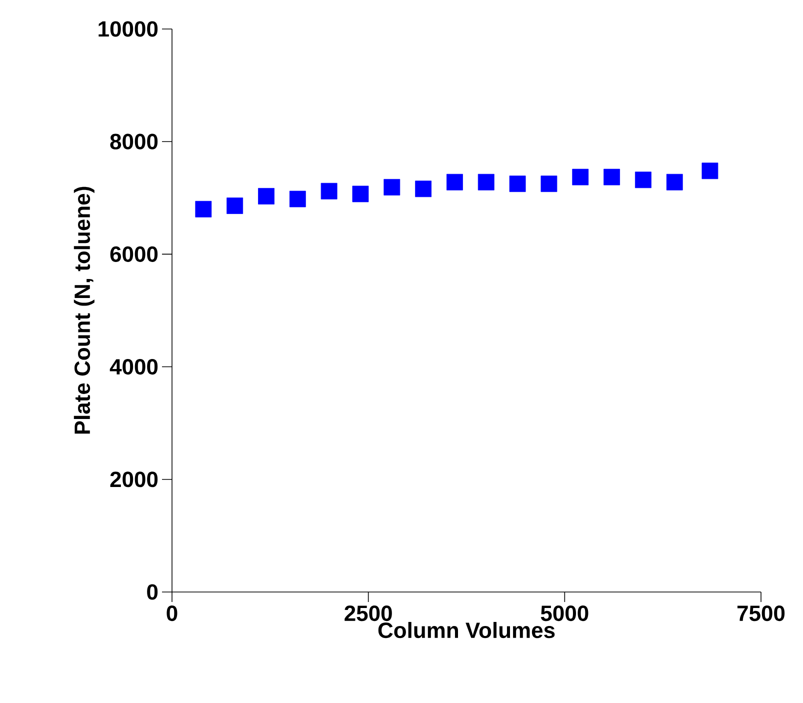 The height and width of the screenshot is (703, 803). Describe the element at coordinates (134, 480) in the screenshot. I see `y-tick-label: 2000` at that location.